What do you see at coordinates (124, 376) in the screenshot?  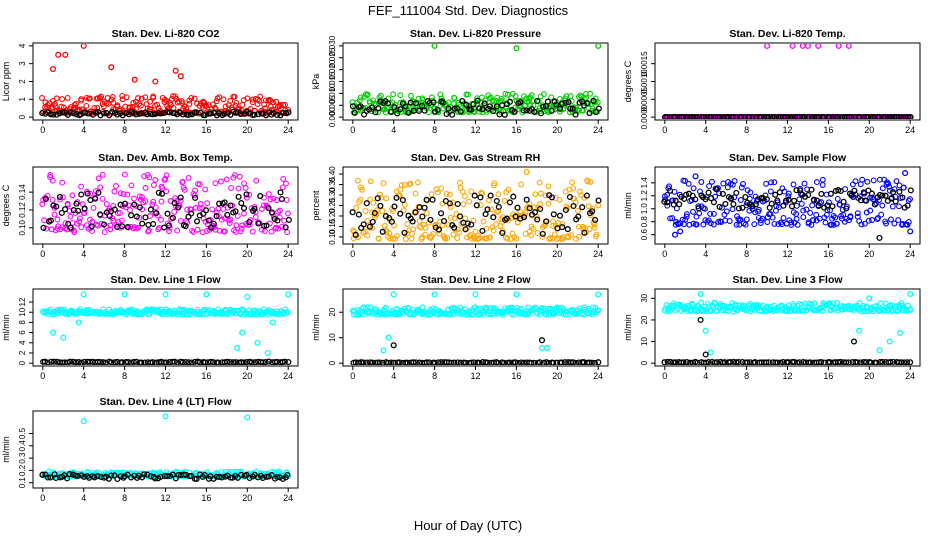 I see `x-tick-label: 8` at bounding box center [124, 376].